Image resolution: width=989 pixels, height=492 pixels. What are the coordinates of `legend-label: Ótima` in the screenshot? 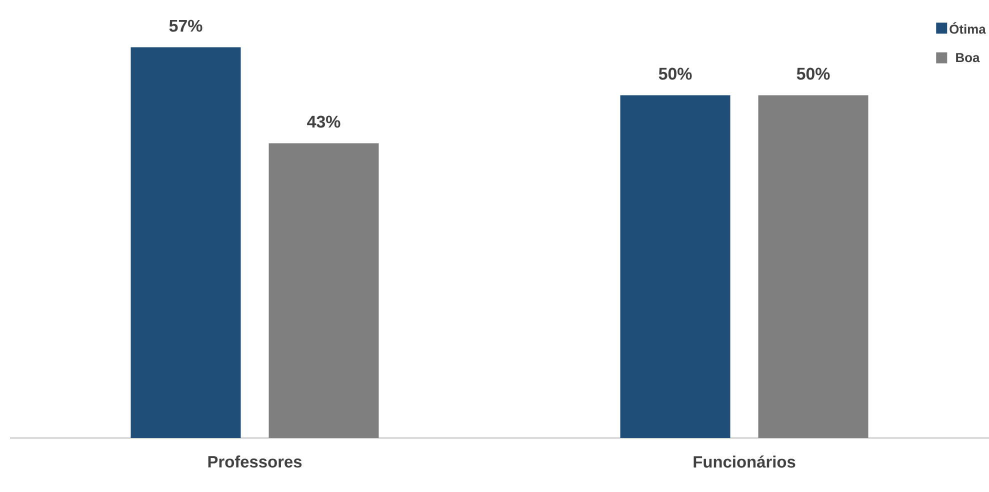 It's located at (968, 28).